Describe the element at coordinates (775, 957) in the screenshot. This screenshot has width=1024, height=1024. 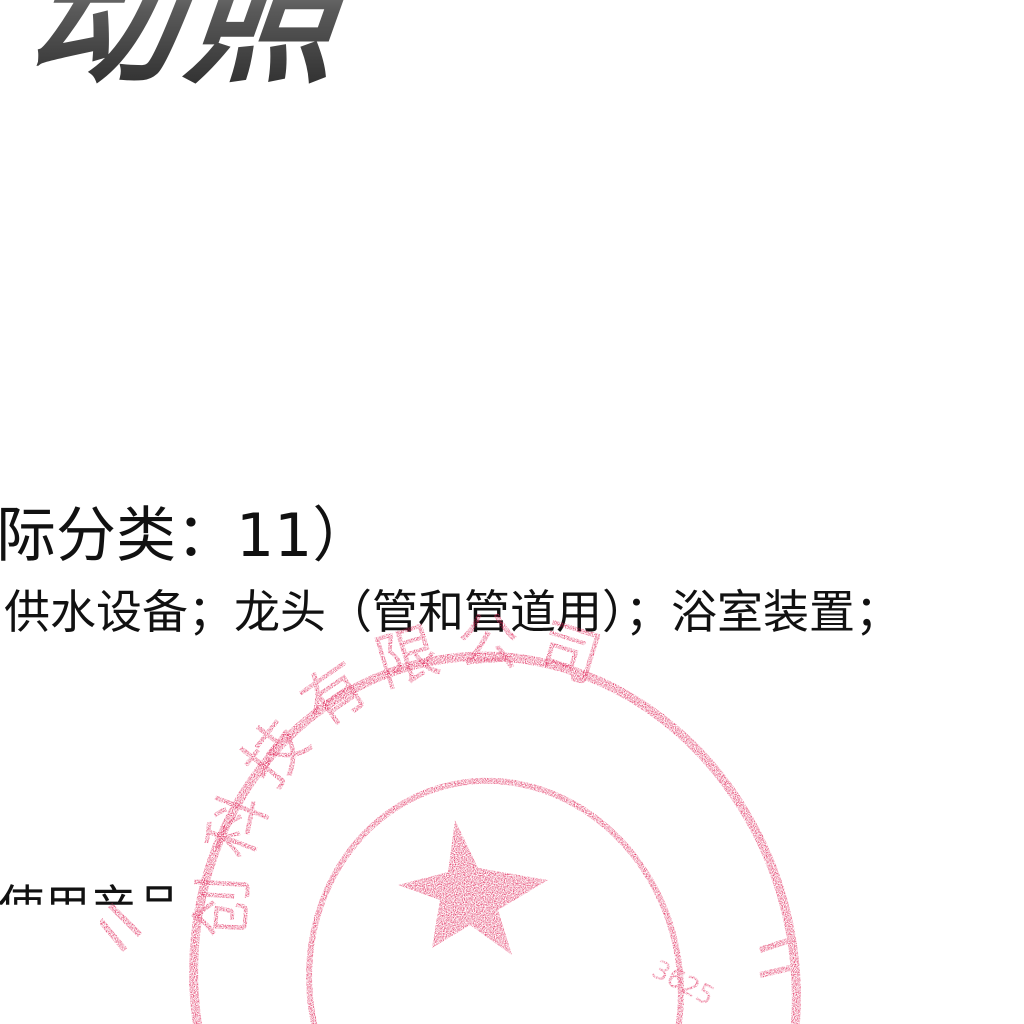
I see `seal-side-mark` at that location.